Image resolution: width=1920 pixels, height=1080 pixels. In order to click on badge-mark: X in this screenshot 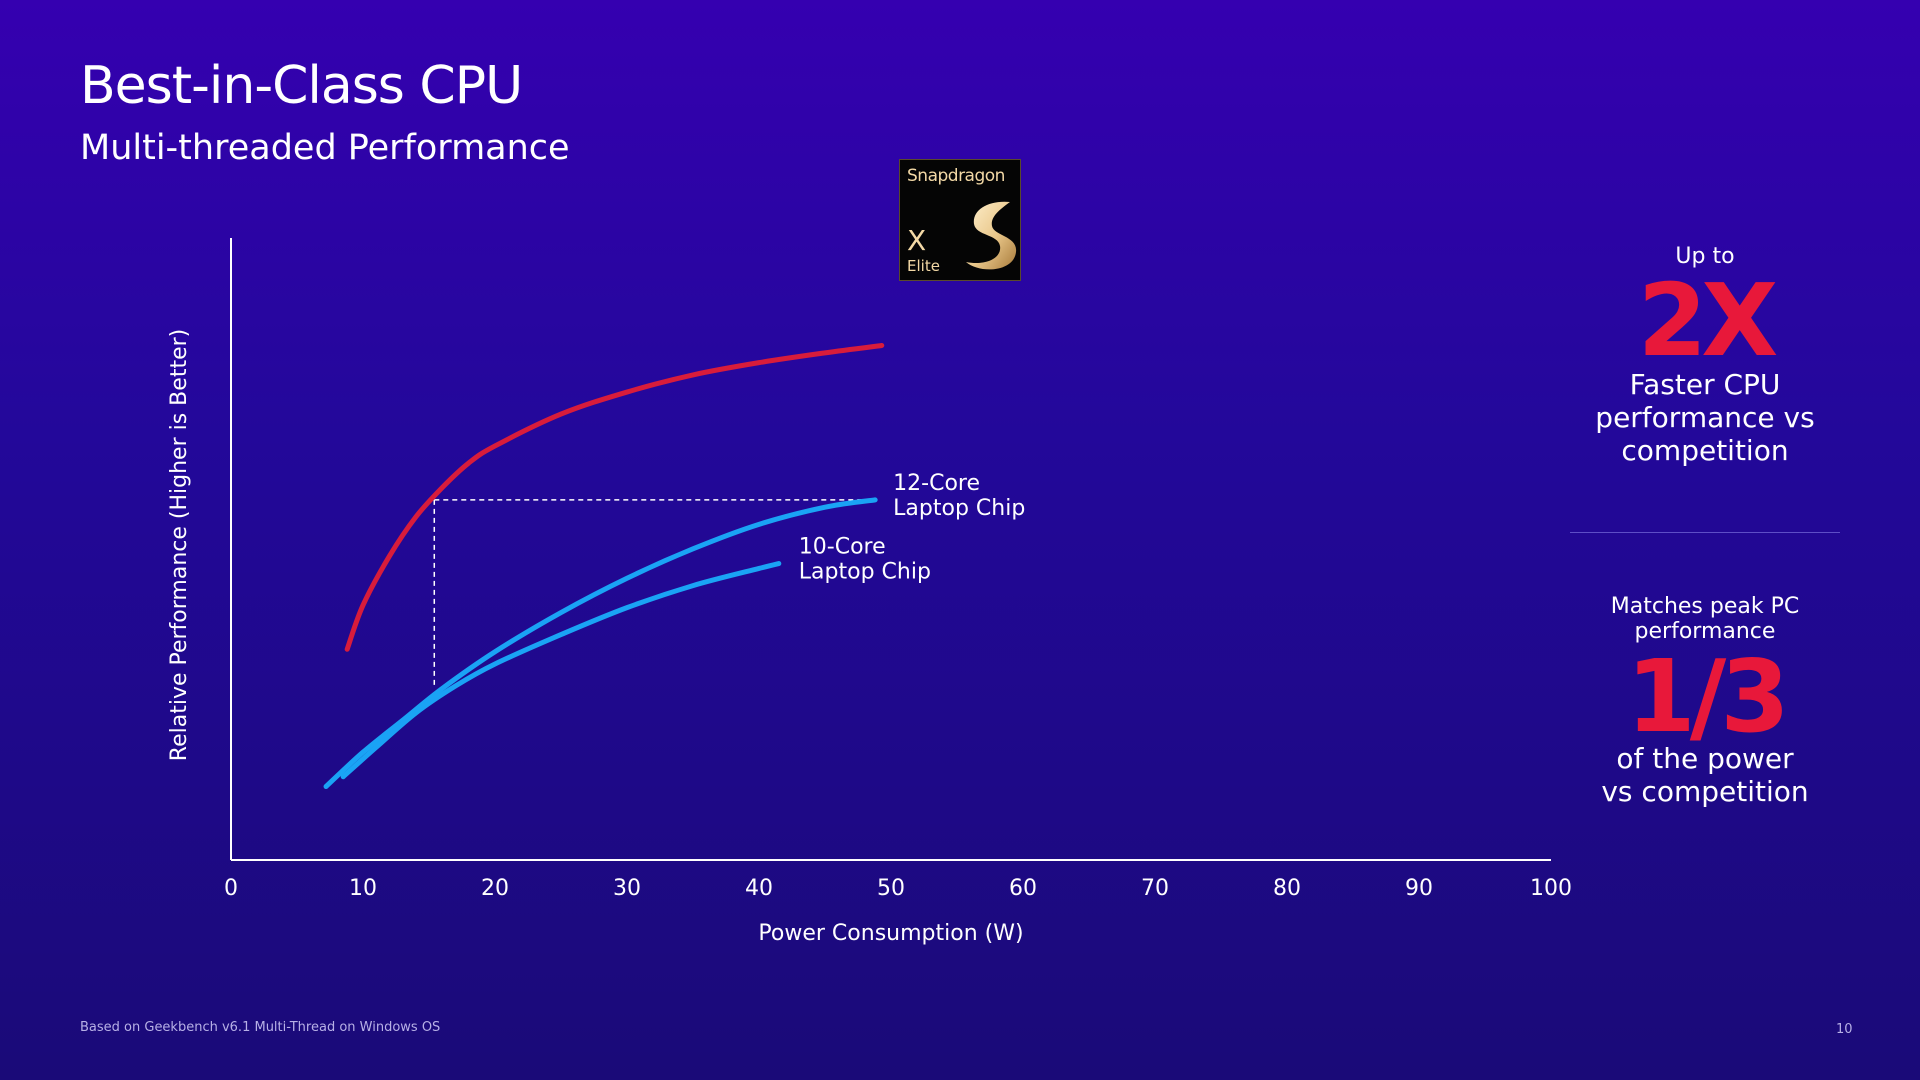, I will do `click(917, 240)`.